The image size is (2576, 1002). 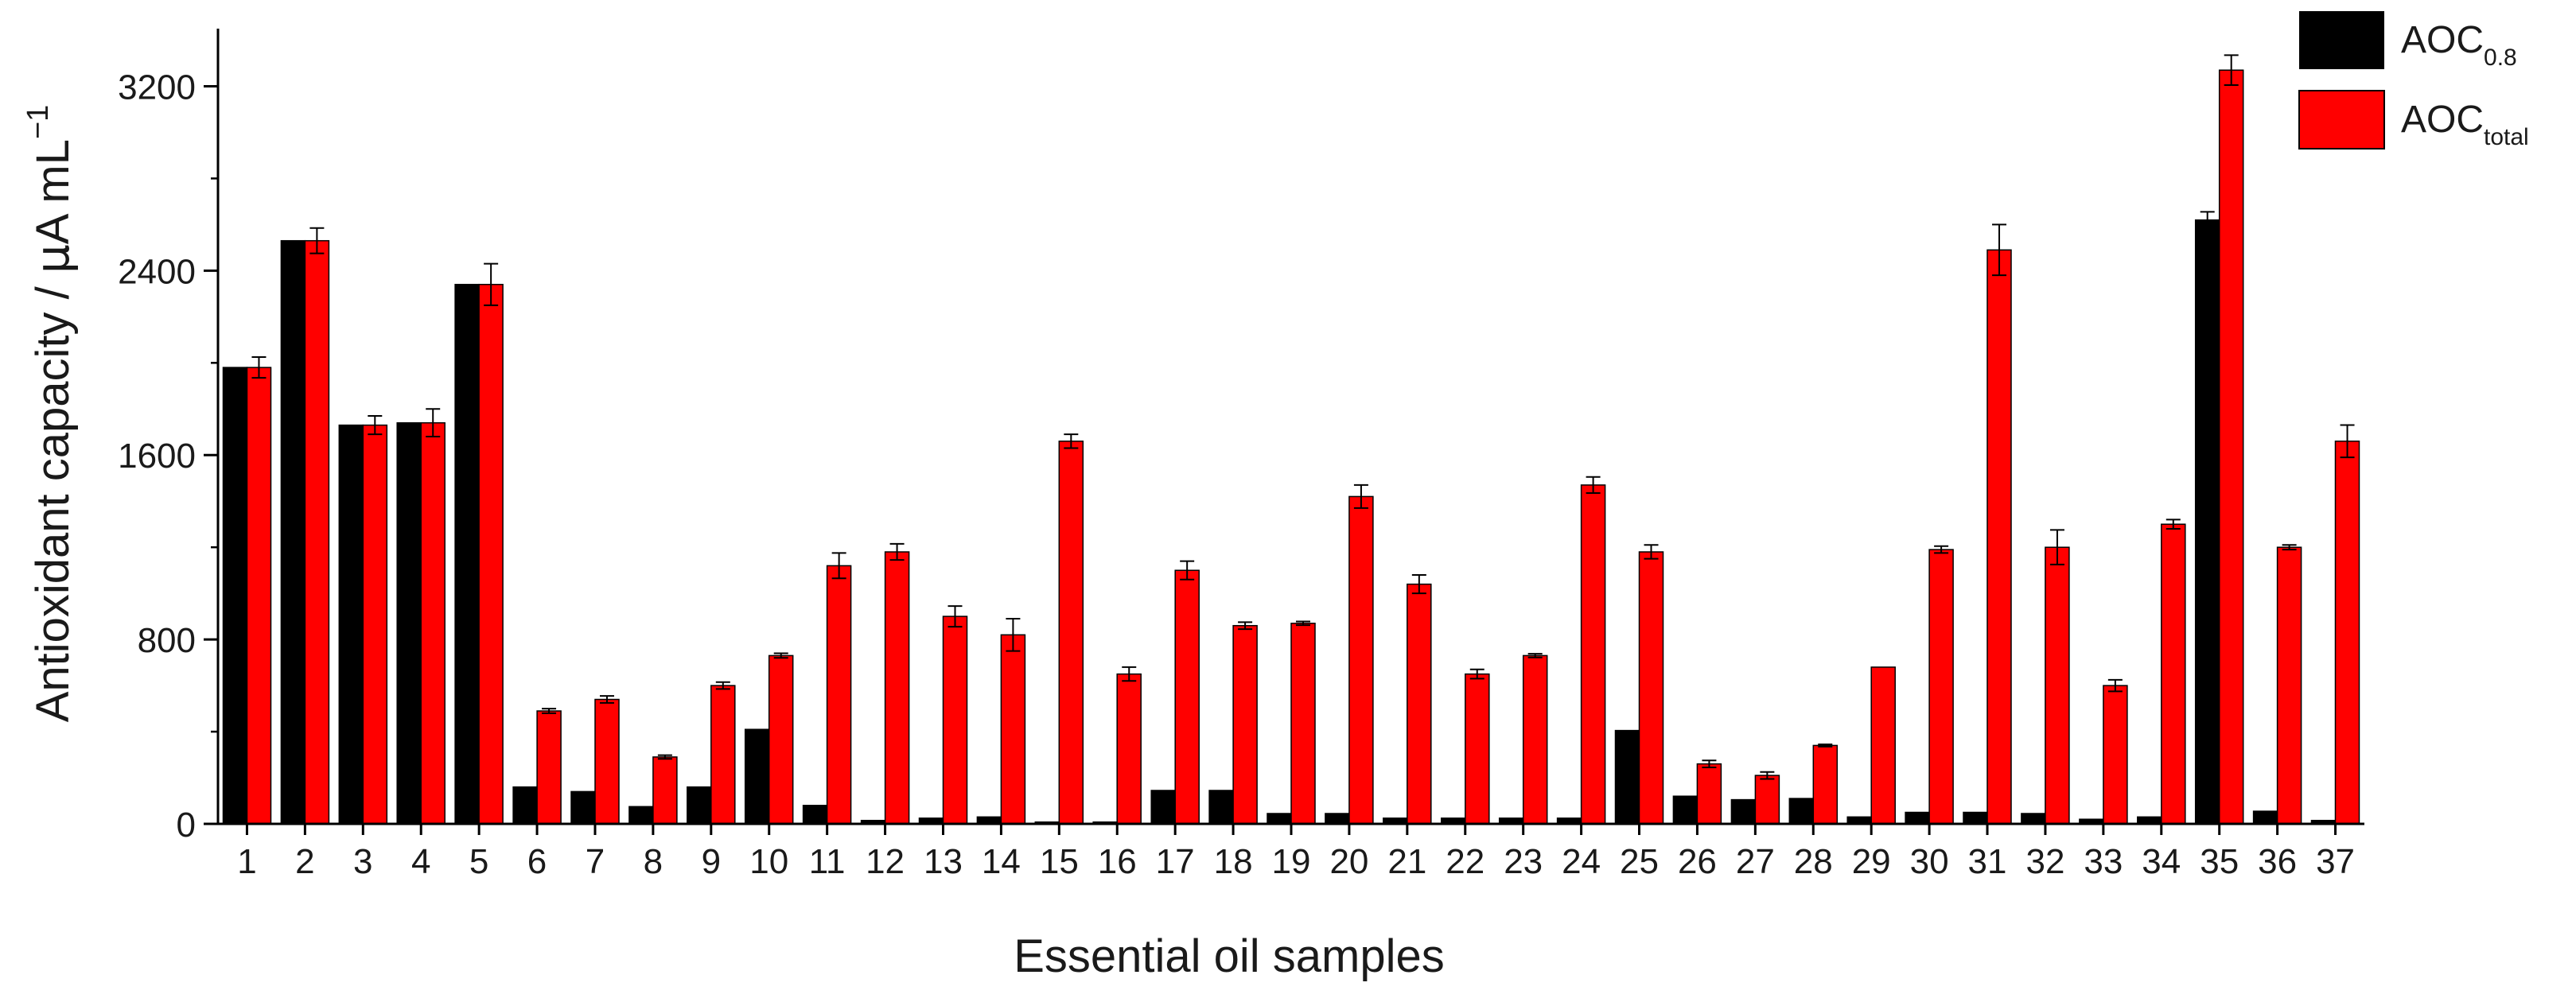 I want to click on x-tick-label-37: 37, so click(x=2335, y=861).